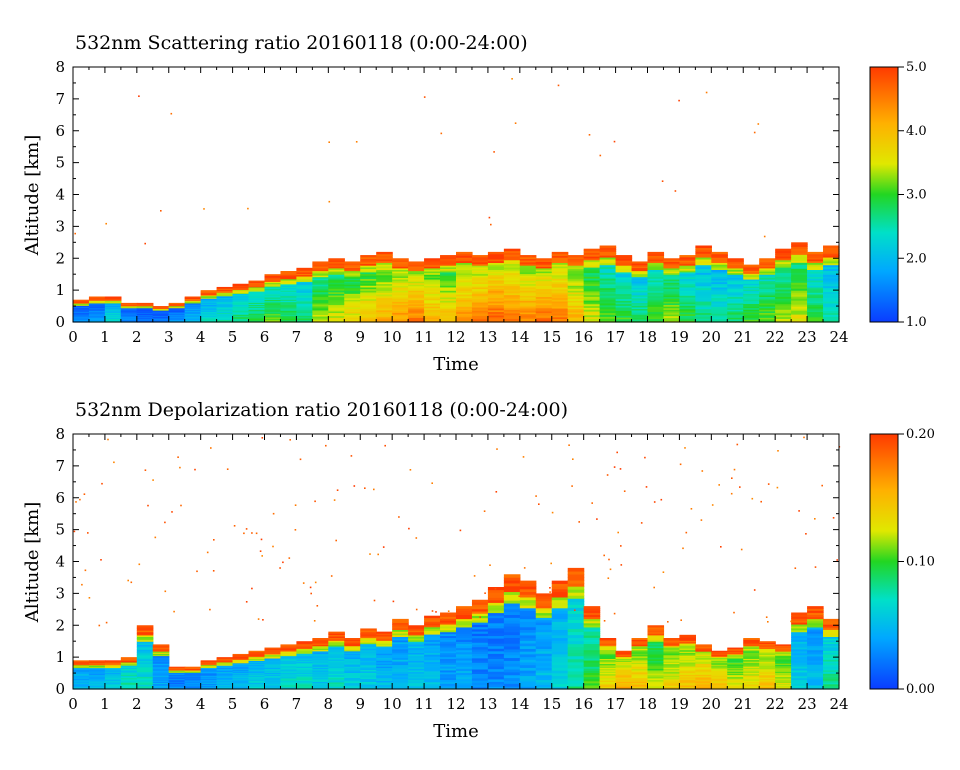 This screenshot has height=770, width=960. Describe the element at coordinates (519, 337) in the screenshot. I see `x-tick-label: 14` at that location.